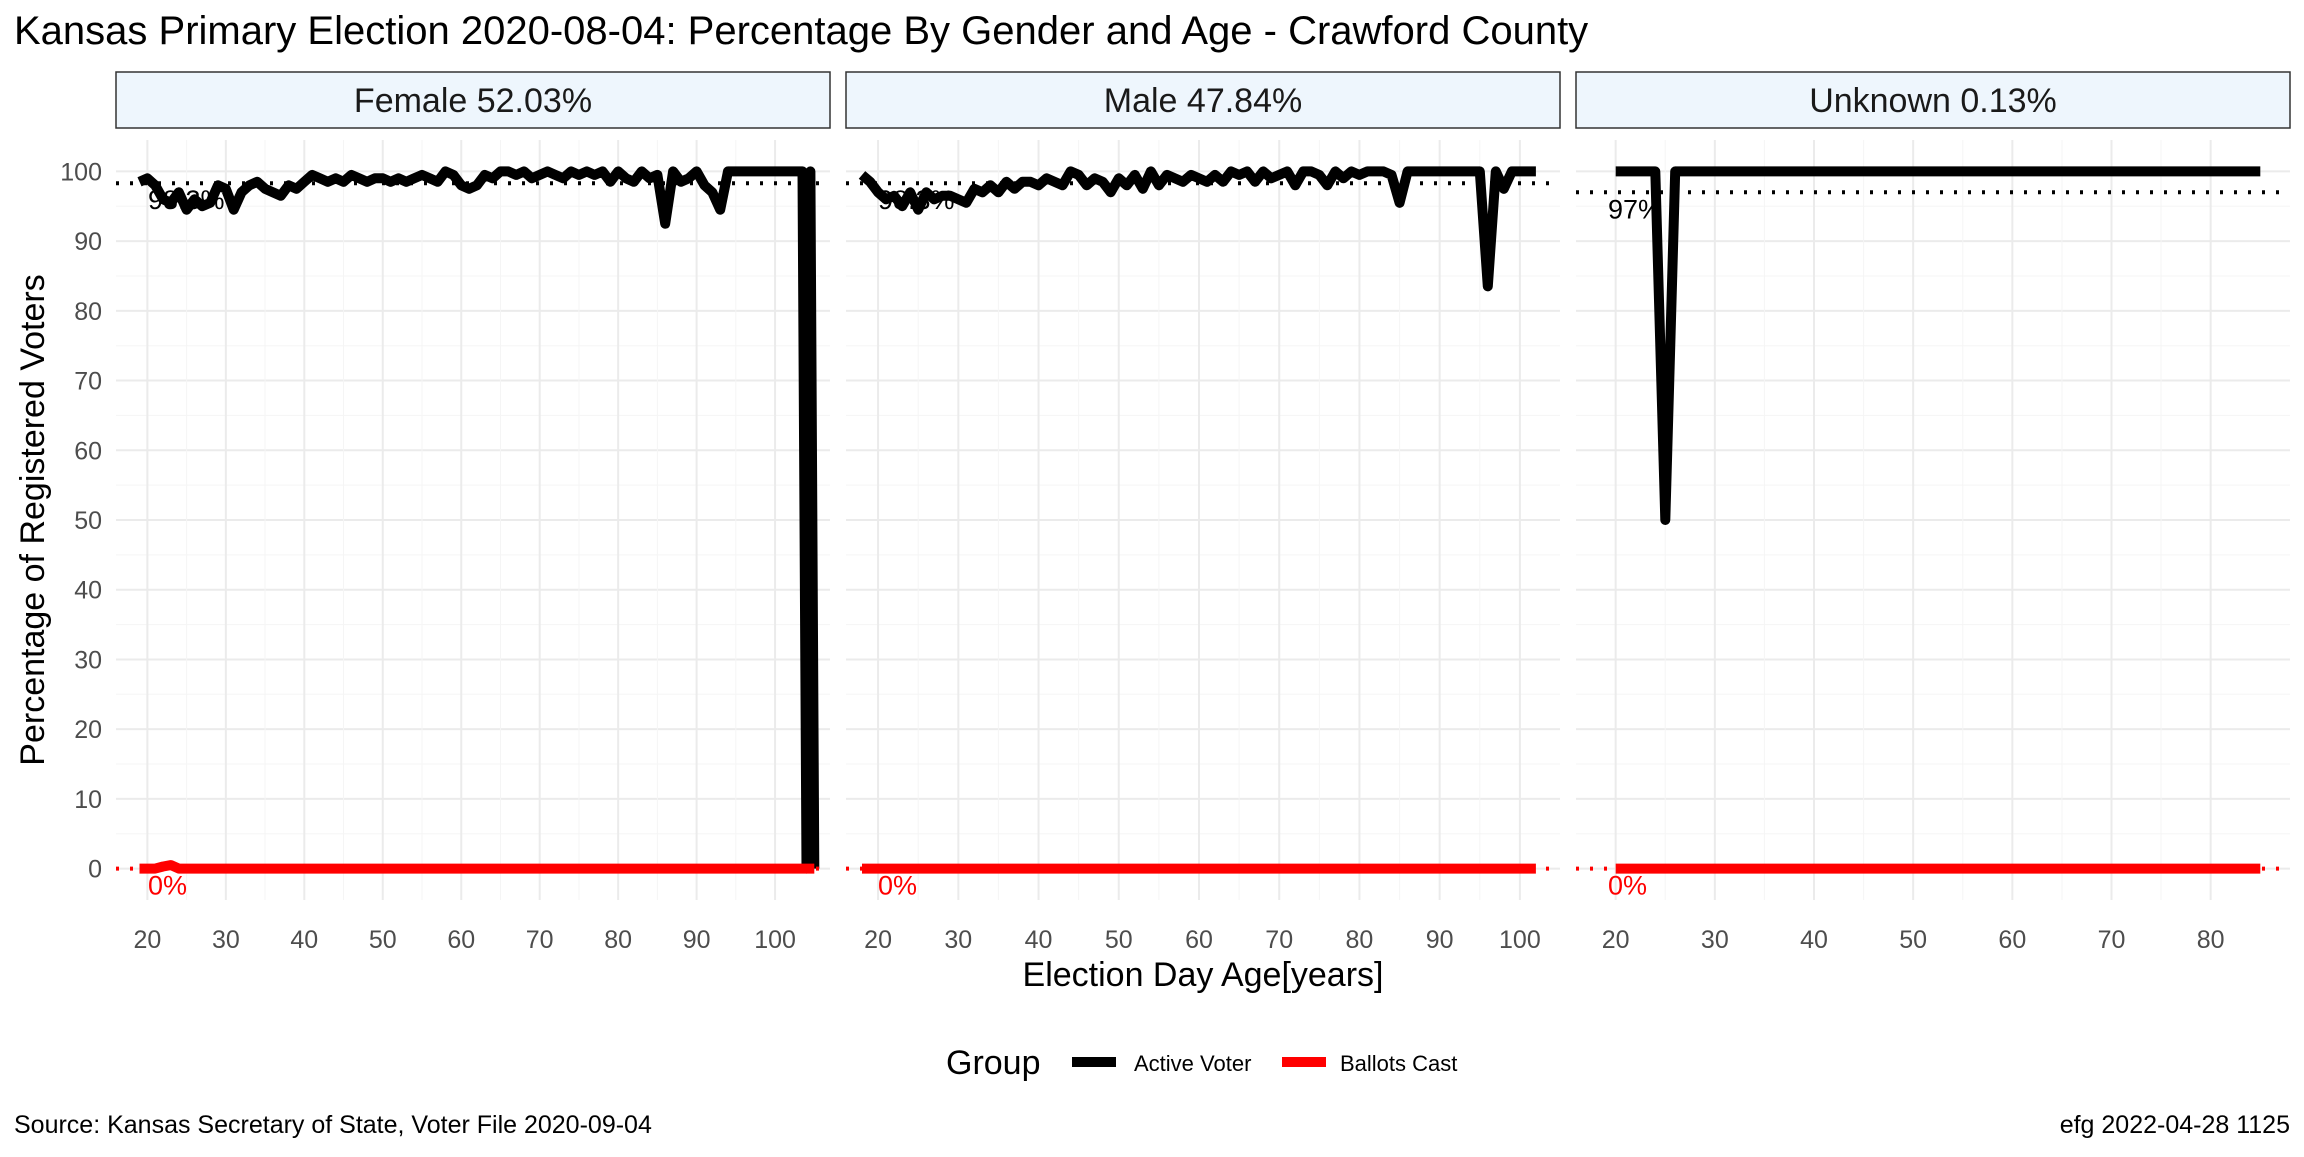 The width and height of the screenshot is (2304, 1157). I want to click on legend: Group Active Voter Ballots Cast, so click(1201, 1063).